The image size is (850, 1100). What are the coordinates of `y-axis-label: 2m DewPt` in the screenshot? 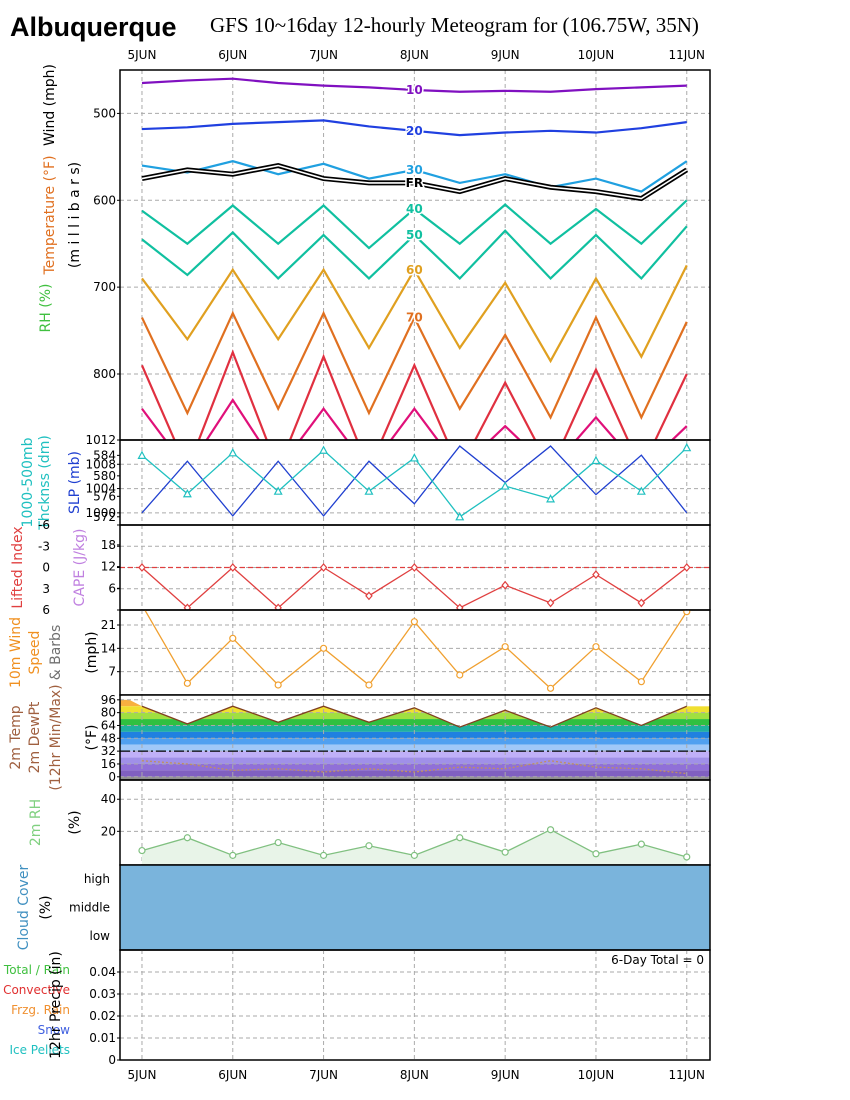 It's located at (35, 737).